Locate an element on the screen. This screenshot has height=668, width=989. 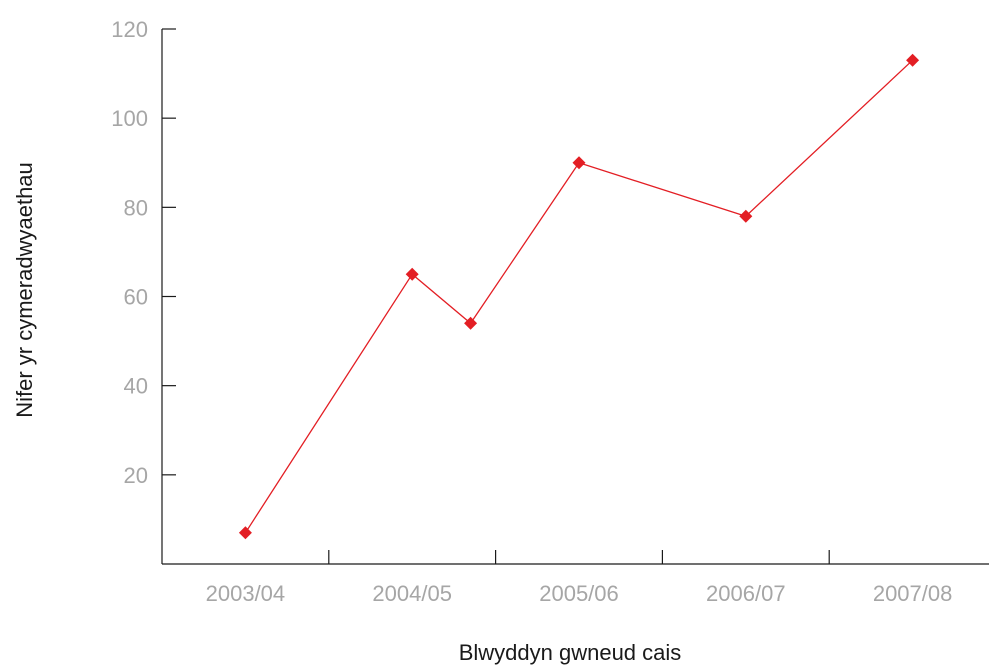
y-tick-label: 20 is located at coordinates (136, 475).